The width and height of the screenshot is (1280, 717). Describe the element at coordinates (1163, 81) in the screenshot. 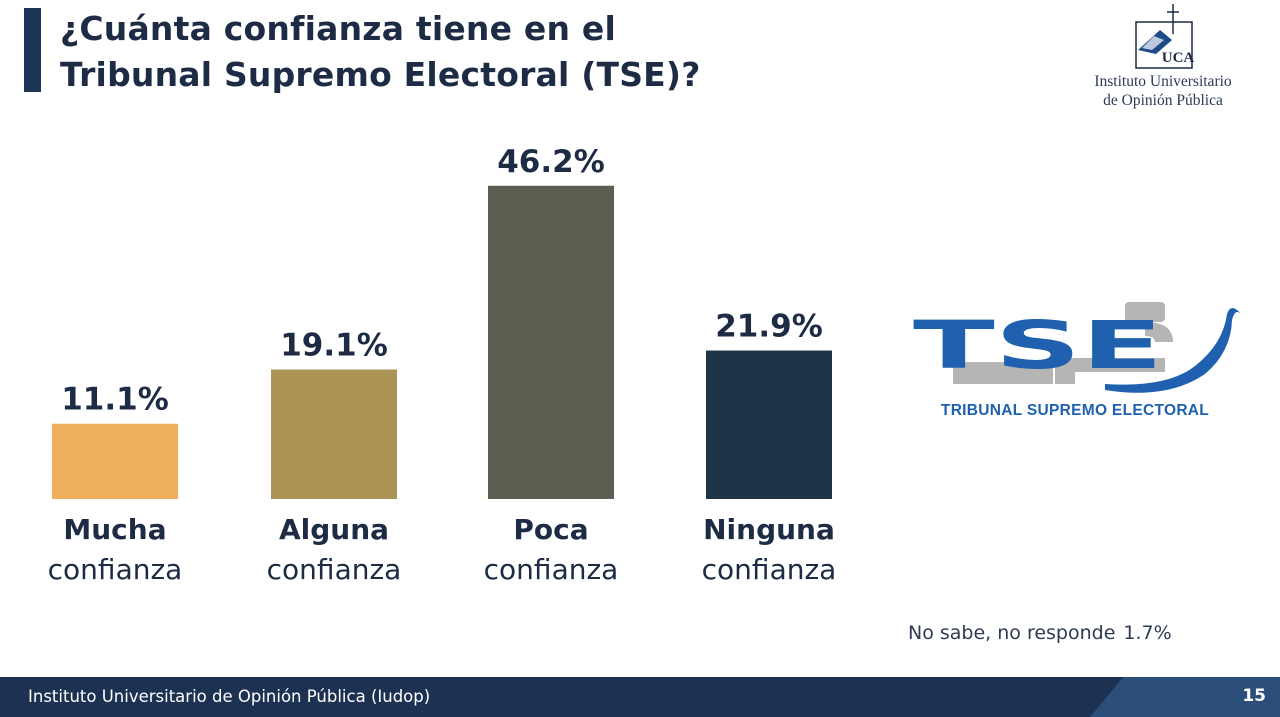

I see `institute-name-line-1: Instituto Universitario` at that location.